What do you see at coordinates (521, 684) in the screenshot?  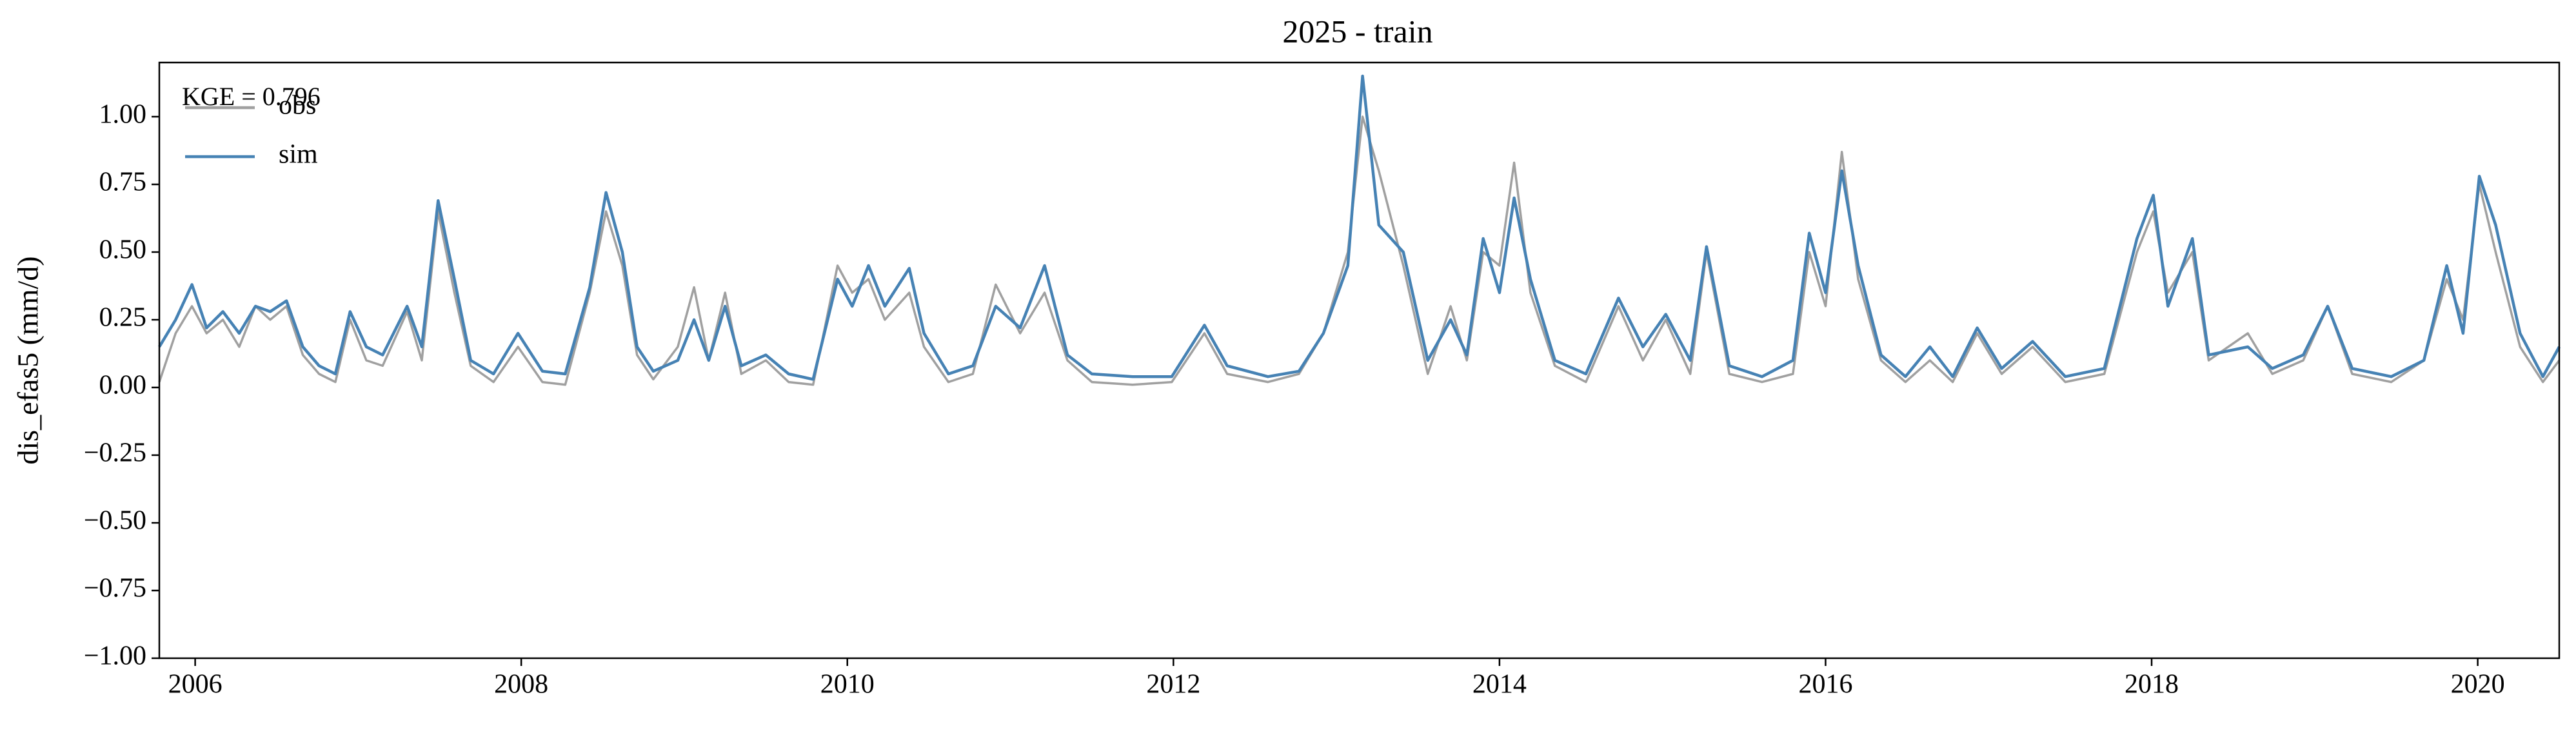 I see `x-tick-label: 2008` at bounding box center [521, 684].